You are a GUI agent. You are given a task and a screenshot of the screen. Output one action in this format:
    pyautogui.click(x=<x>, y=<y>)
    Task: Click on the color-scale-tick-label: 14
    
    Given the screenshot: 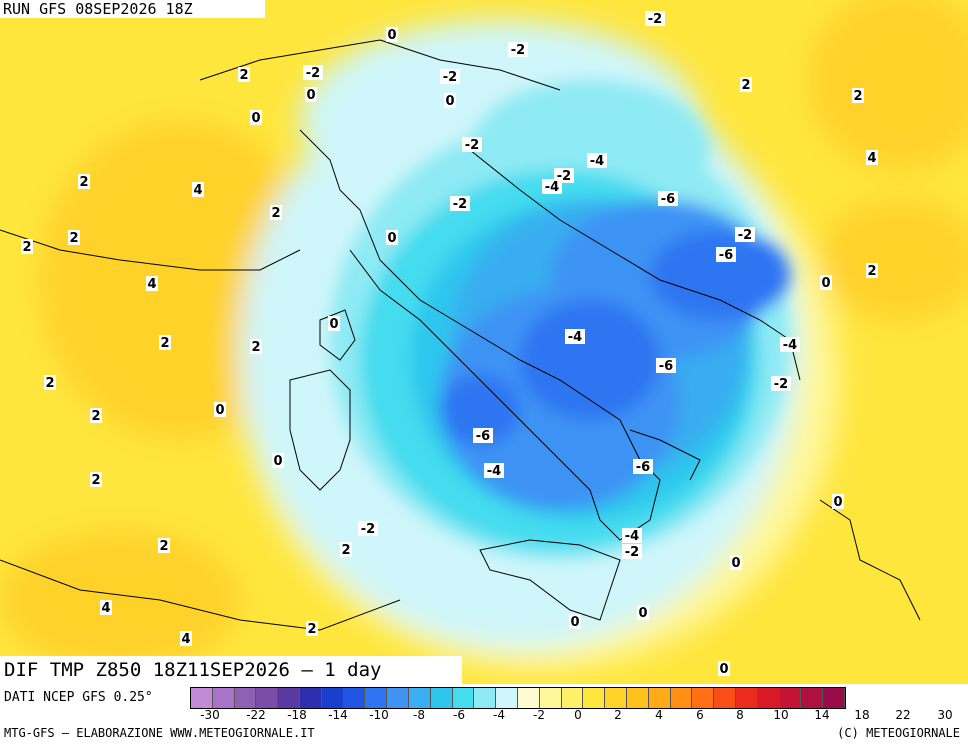 What is the action you would take?
    pyautogui.click(x=822, y=715)
    